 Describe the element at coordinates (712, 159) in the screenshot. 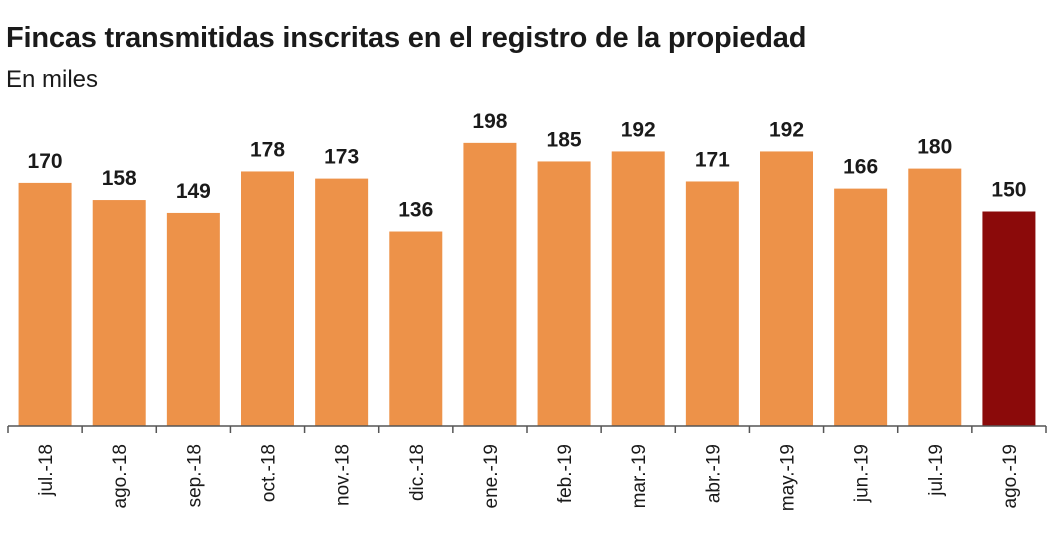

I see `data-label-abr.-19: 171` at that location.